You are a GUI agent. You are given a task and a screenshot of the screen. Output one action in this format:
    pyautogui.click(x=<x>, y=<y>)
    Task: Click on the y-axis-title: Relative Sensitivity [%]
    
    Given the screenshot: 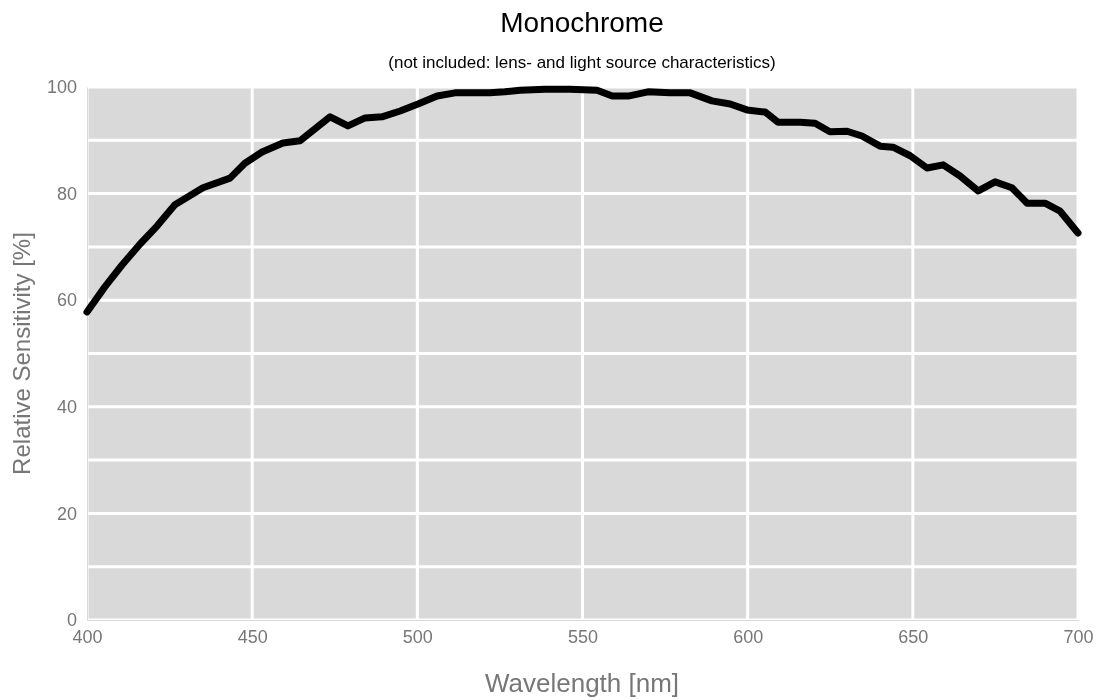 What is the action you would take?
    pyautogui.click(x=21, y=353)
    